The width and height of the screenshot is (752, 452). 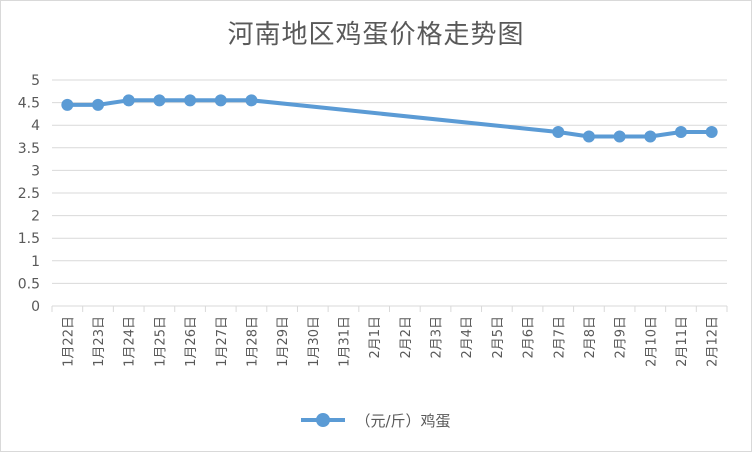 I want to click on legend-label: （元/斤）鸡蛋, so click(x=403, y=420).